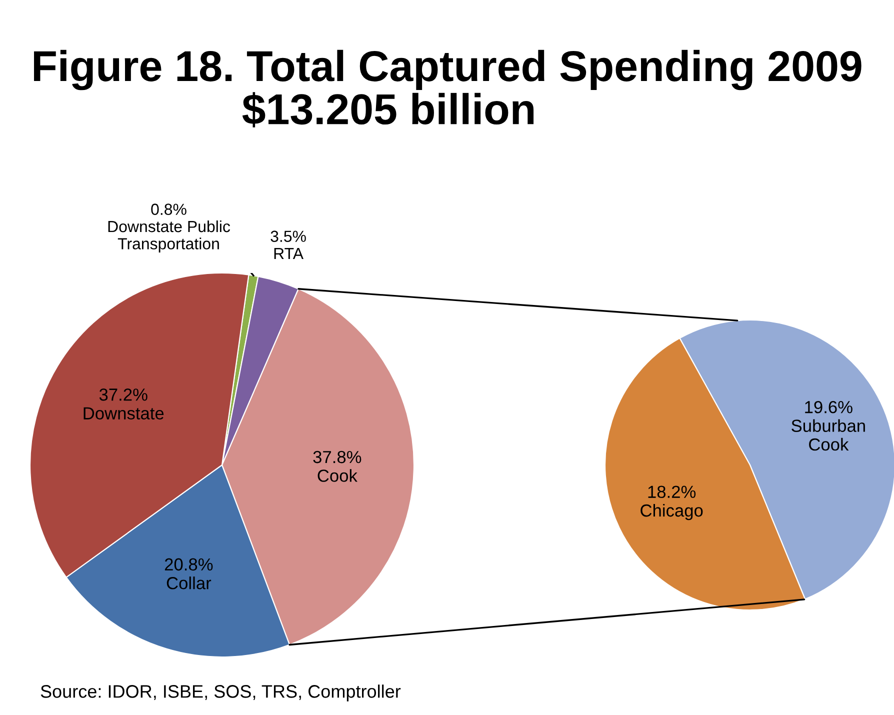 The image size is (894, 715). What do you see at coordinates (289, 254) in the screenshot?
I see `slice-label: RTA` at bounding box center [289, 254].